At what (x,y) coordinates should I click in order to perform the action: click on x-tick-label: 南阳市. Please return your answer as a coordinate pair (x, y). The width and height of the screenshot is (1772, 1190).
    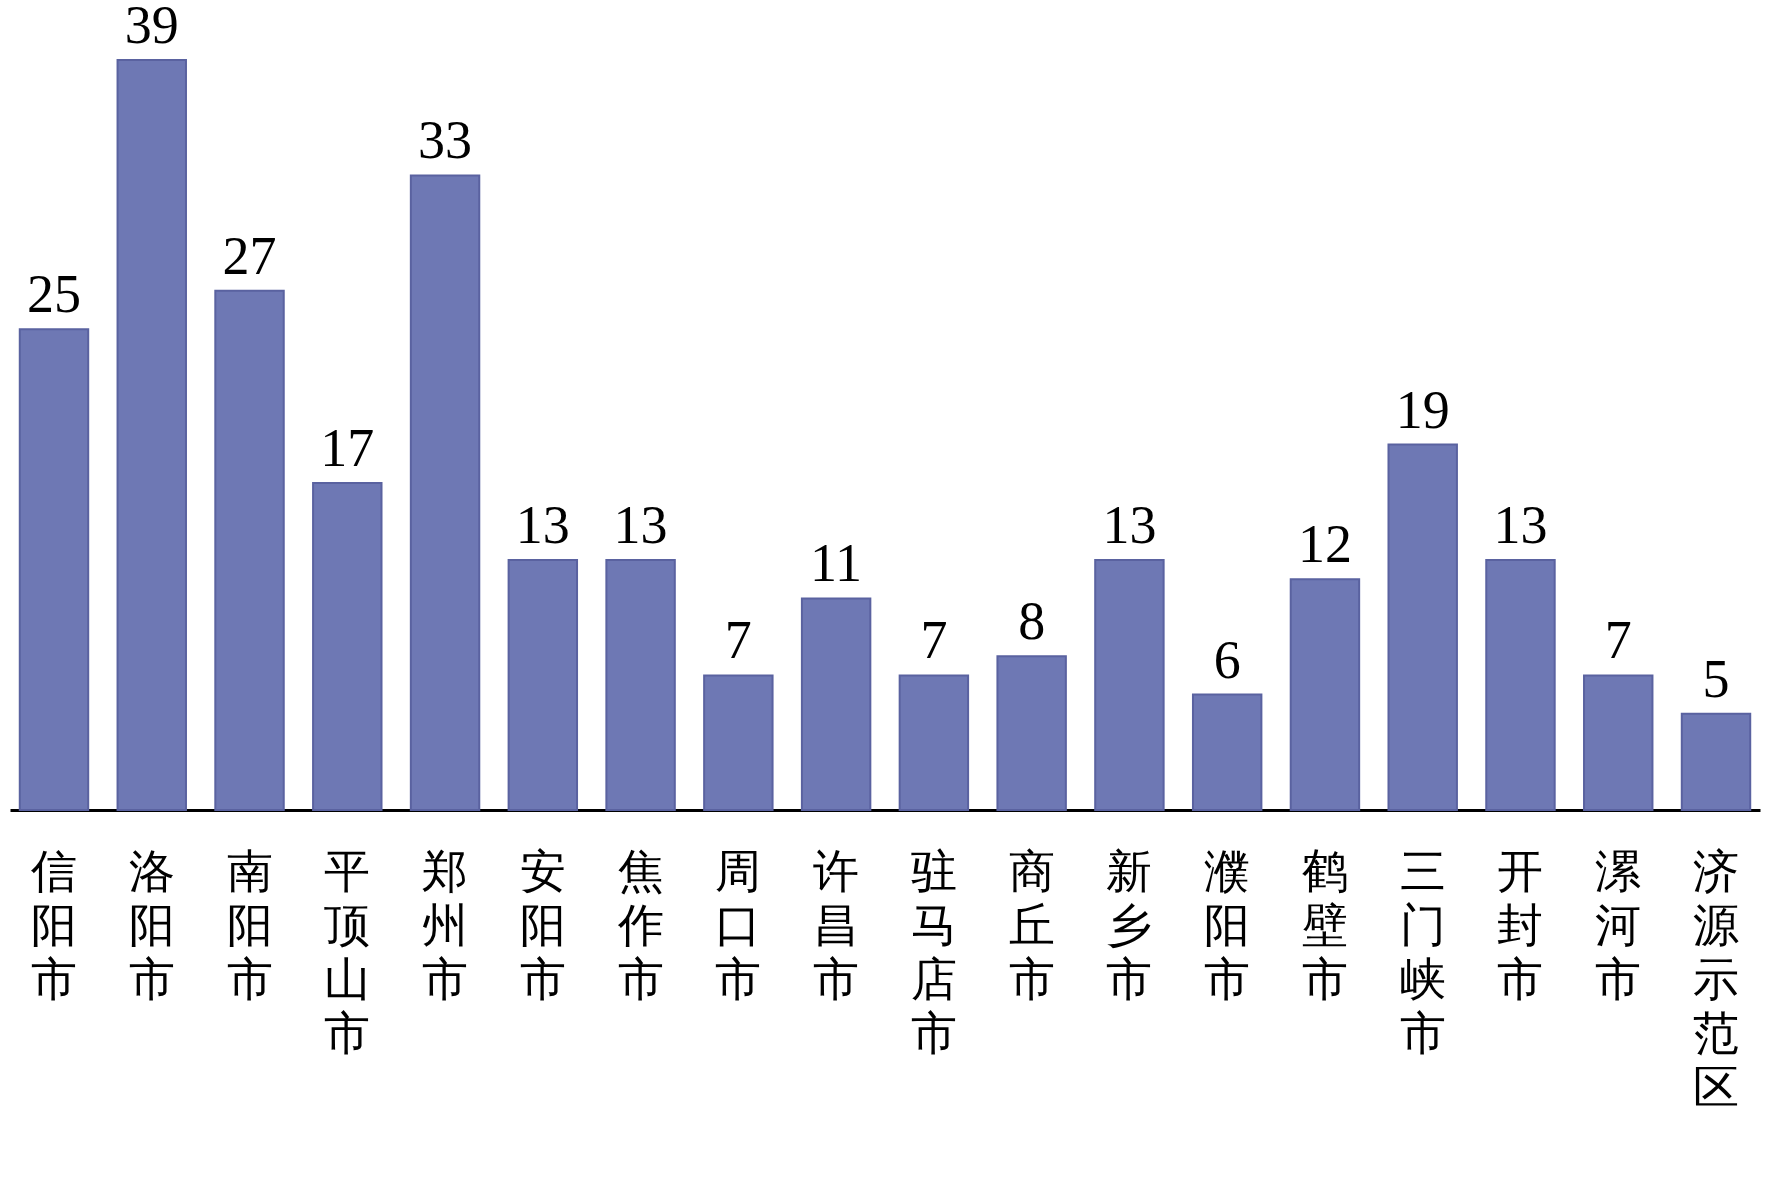
    Looking at the image, I should click on (249, 925).